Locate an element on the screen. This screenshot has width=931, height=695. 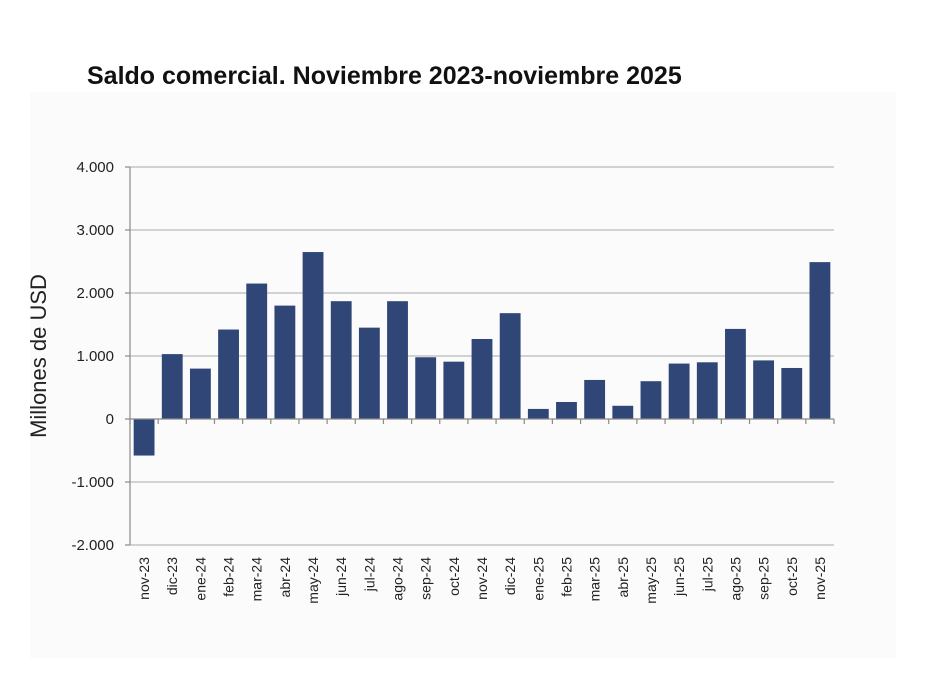
x-tick-label: jun-25 is located at coordinates (679, 577).